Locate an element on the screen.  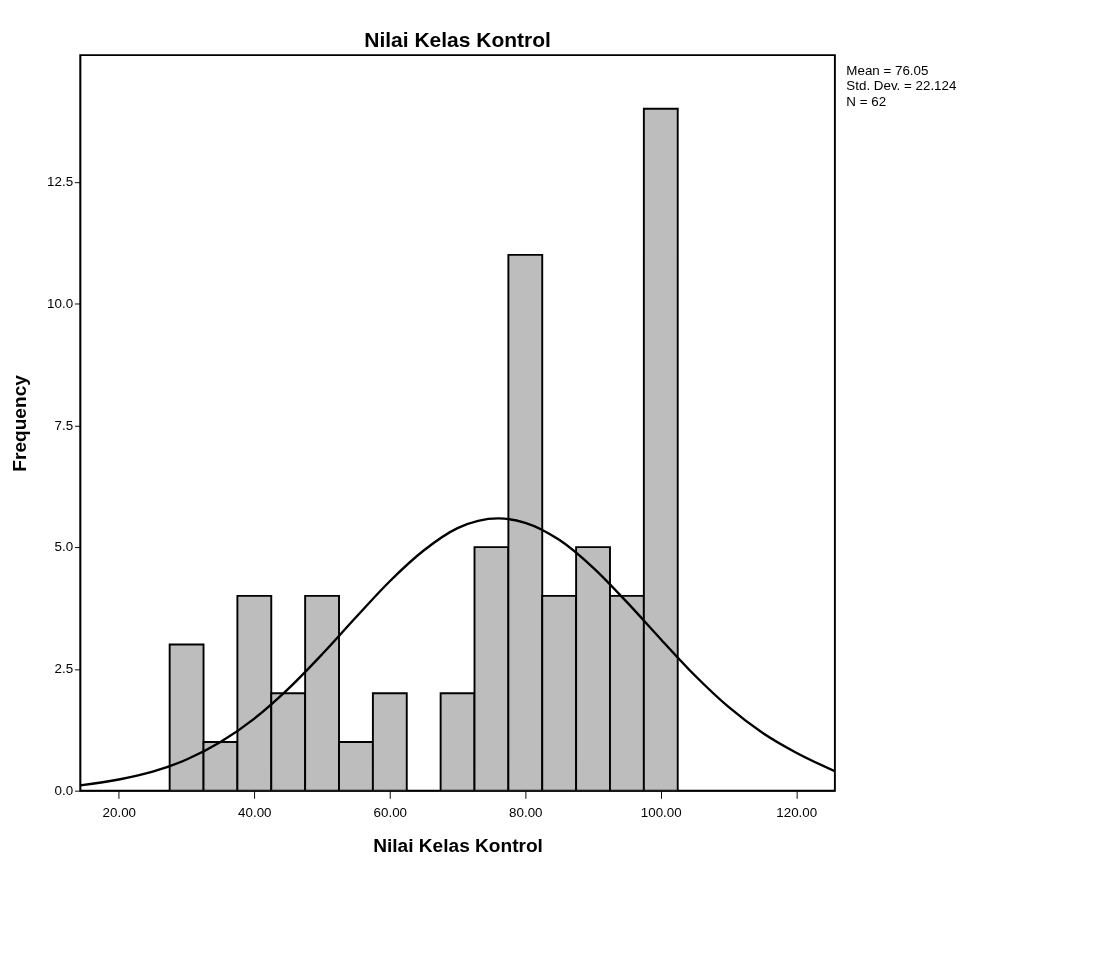
x-tick-label: 120.00 is located at coordinates (797, 812).